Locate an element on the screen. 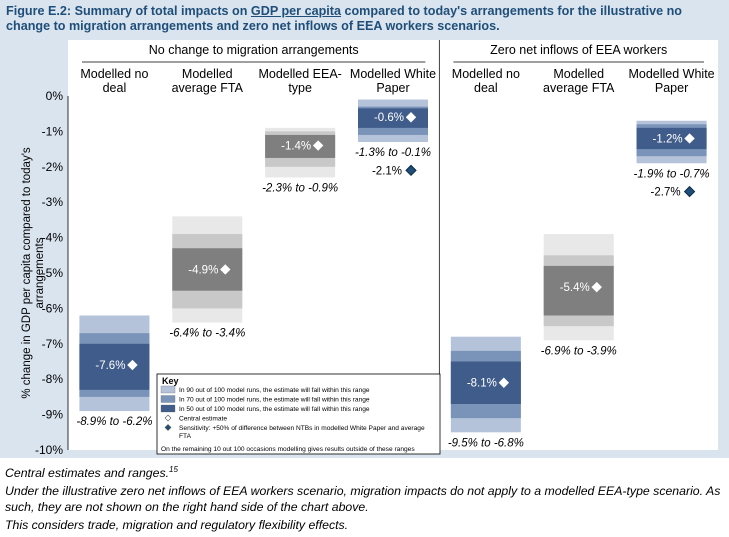 This screenshot has width=729, height=537. range-label: -6.9% to -3.9% is located at coordinates (579, 351).